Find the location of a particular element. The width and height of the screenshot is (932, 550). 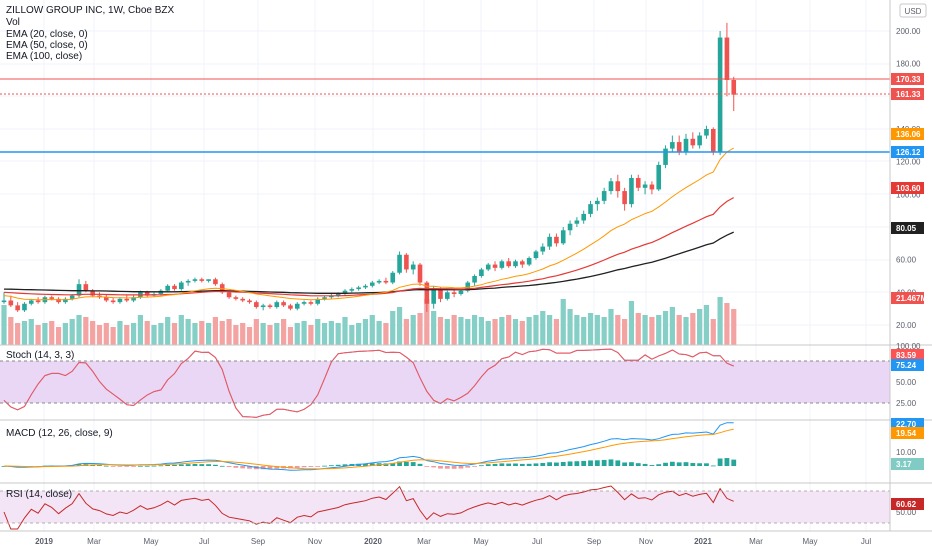

stoch-label: Stoch (14, 3, 3) is located at coordinates (40, 355).